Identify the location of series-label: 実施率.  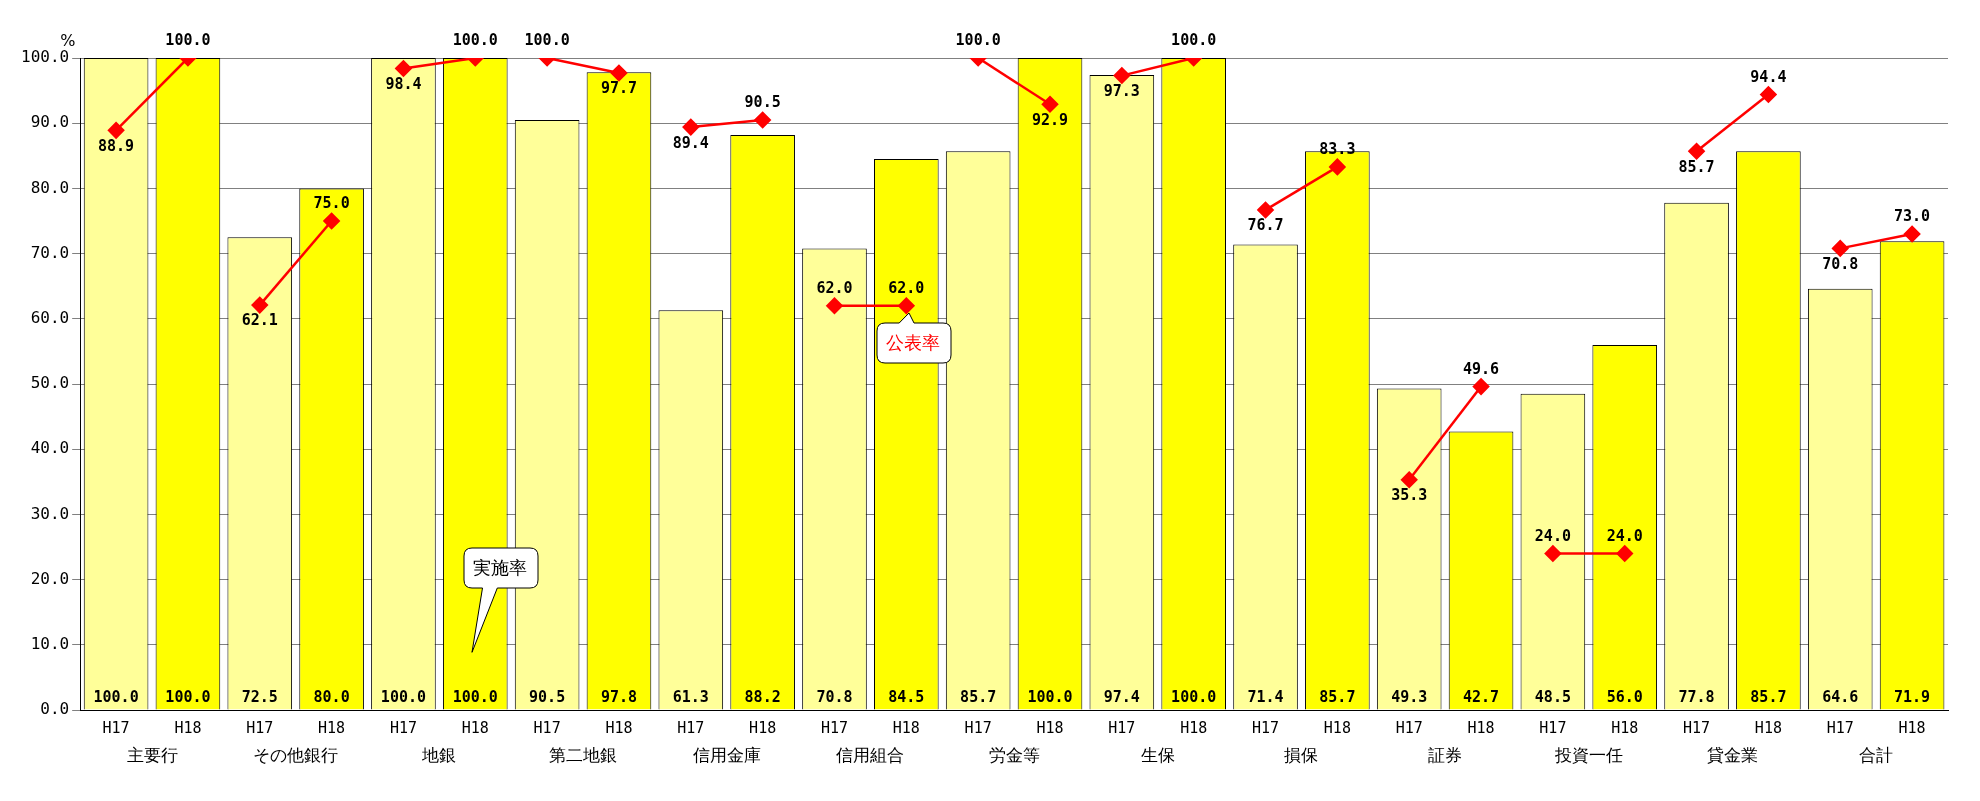
(500, 568).